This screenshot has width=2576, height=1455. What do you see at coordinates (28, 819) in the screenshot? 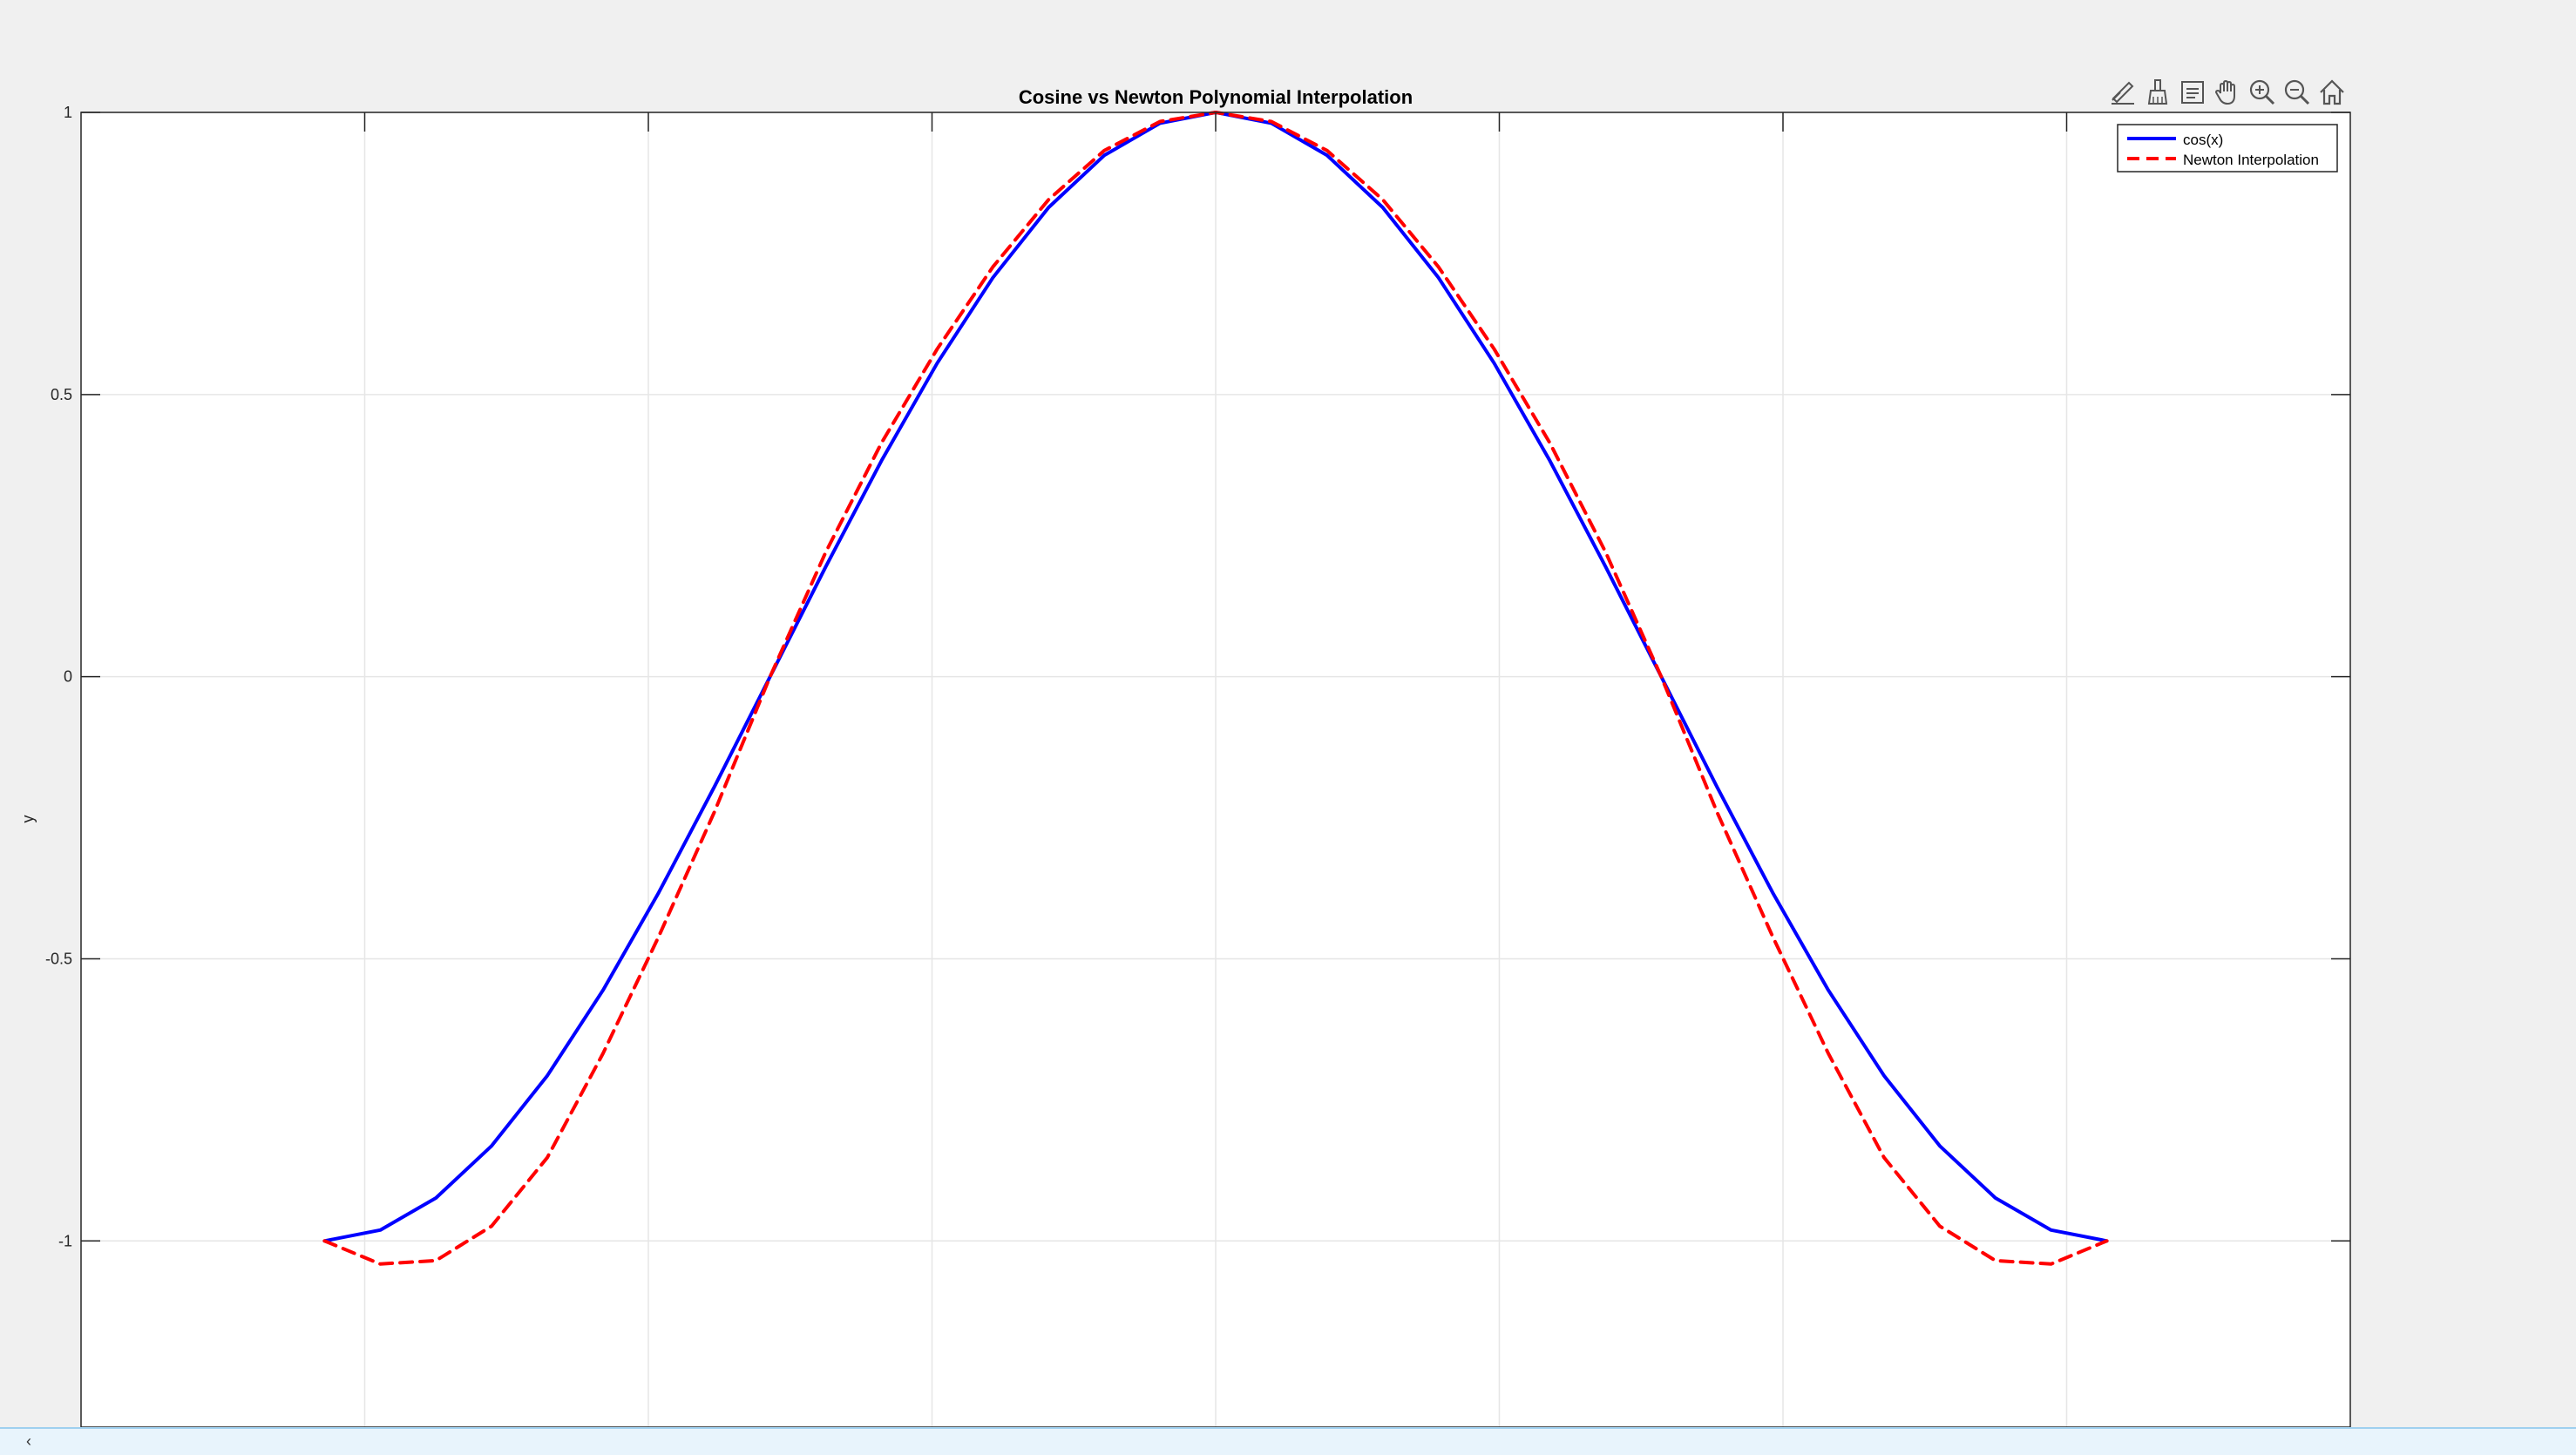
I see `y-axis-label: y` at bounding box center [28, 819].